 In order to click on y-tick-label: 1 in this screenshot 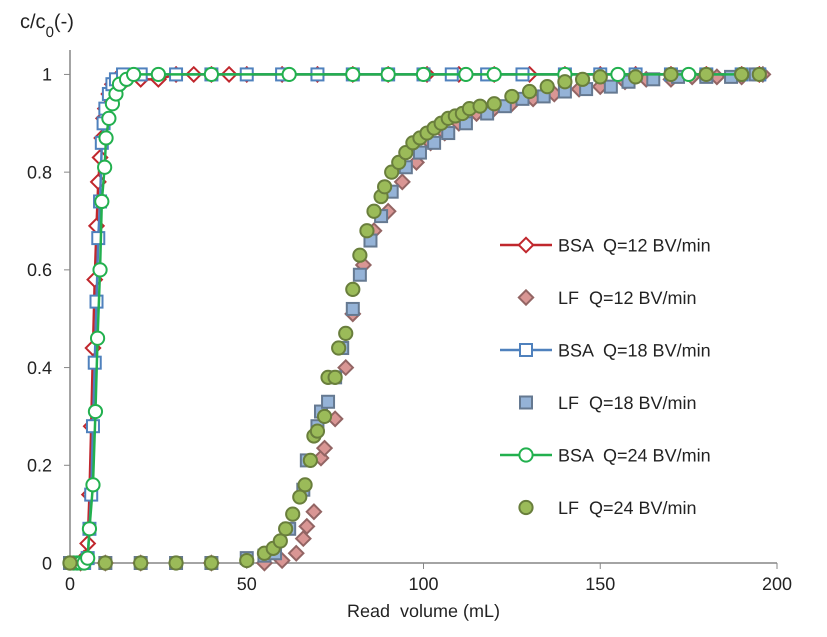, I will do `click(47, 74)`.